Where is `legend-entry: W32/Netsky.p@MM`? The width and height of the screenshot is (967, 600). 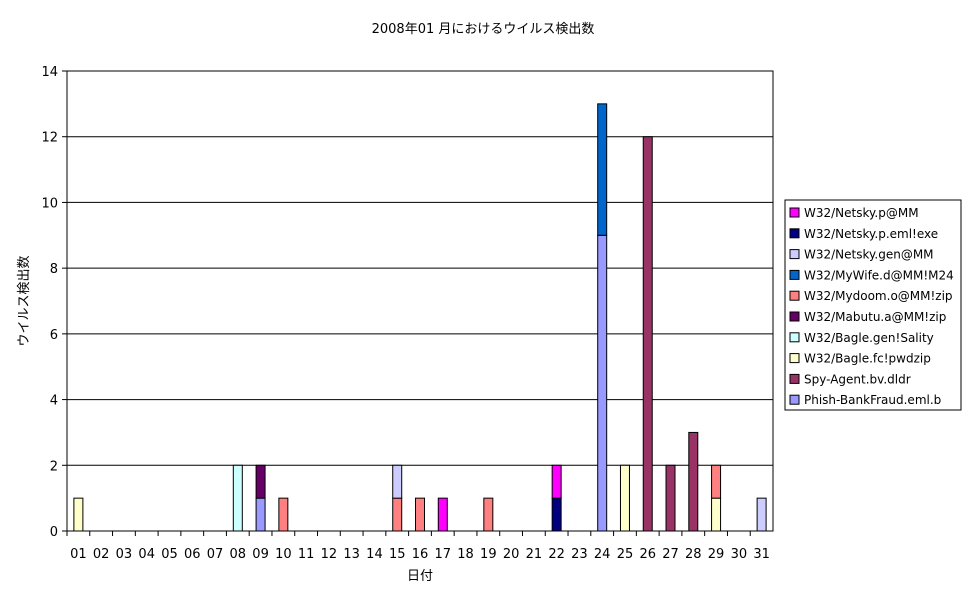
legend-entry: W32/Netsky.p@MM is located at coordinates (861, 213).